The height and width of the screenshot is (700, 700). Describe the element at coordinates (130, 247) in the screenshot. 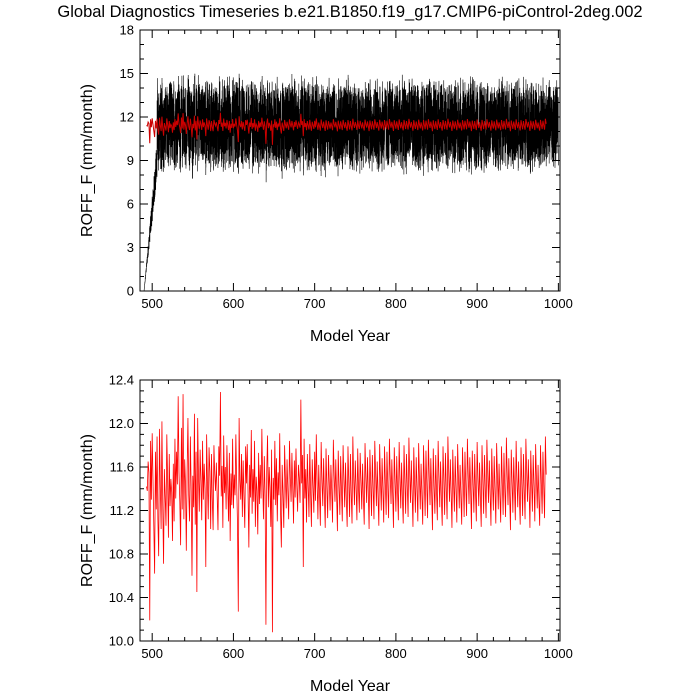

I see `y-tick-label: 3` at that location.